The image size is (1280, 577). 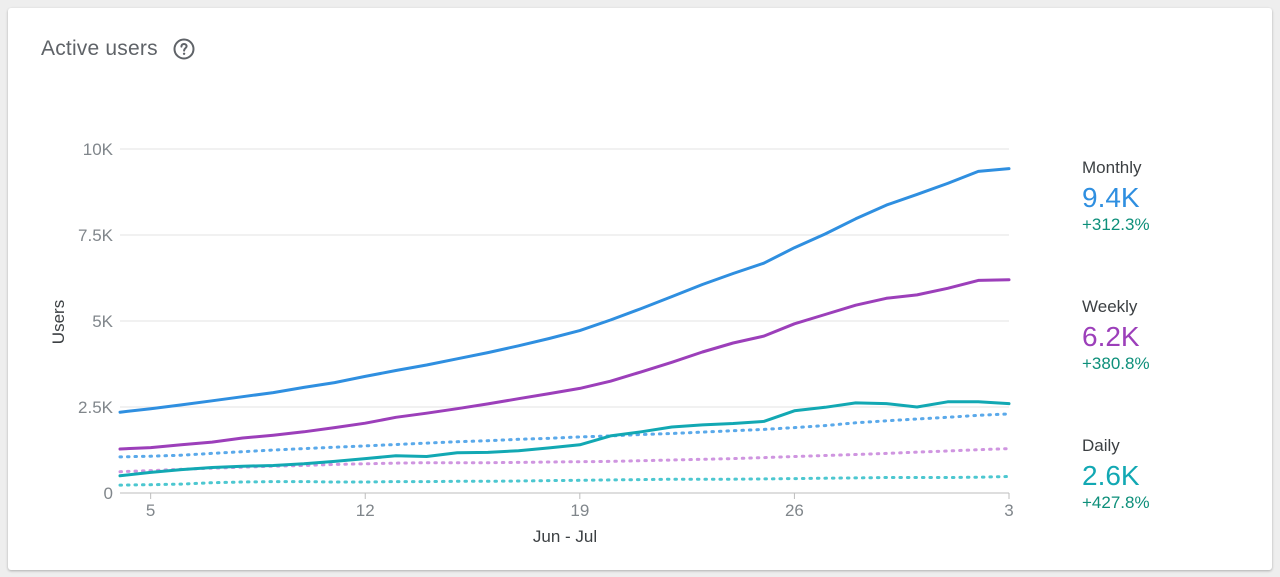 I want to click on legend-weekly-change: +380.8%, so click(x=1116, y=363).